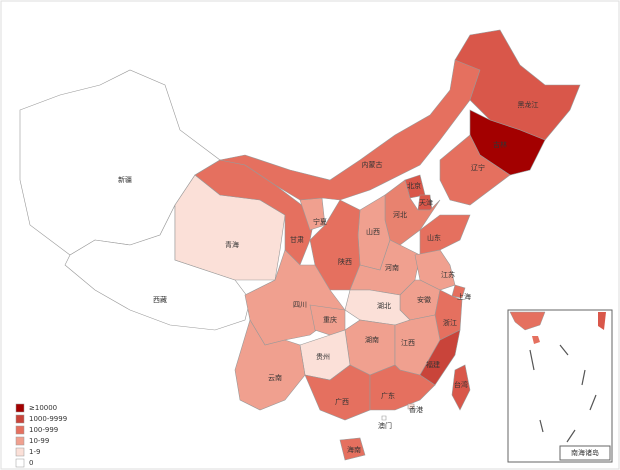 The width and height of the screenshot is (620, 470). Describe the element at coordinates (297, 239) in the screenshot. I see `province-label: 甘肃` at that location.